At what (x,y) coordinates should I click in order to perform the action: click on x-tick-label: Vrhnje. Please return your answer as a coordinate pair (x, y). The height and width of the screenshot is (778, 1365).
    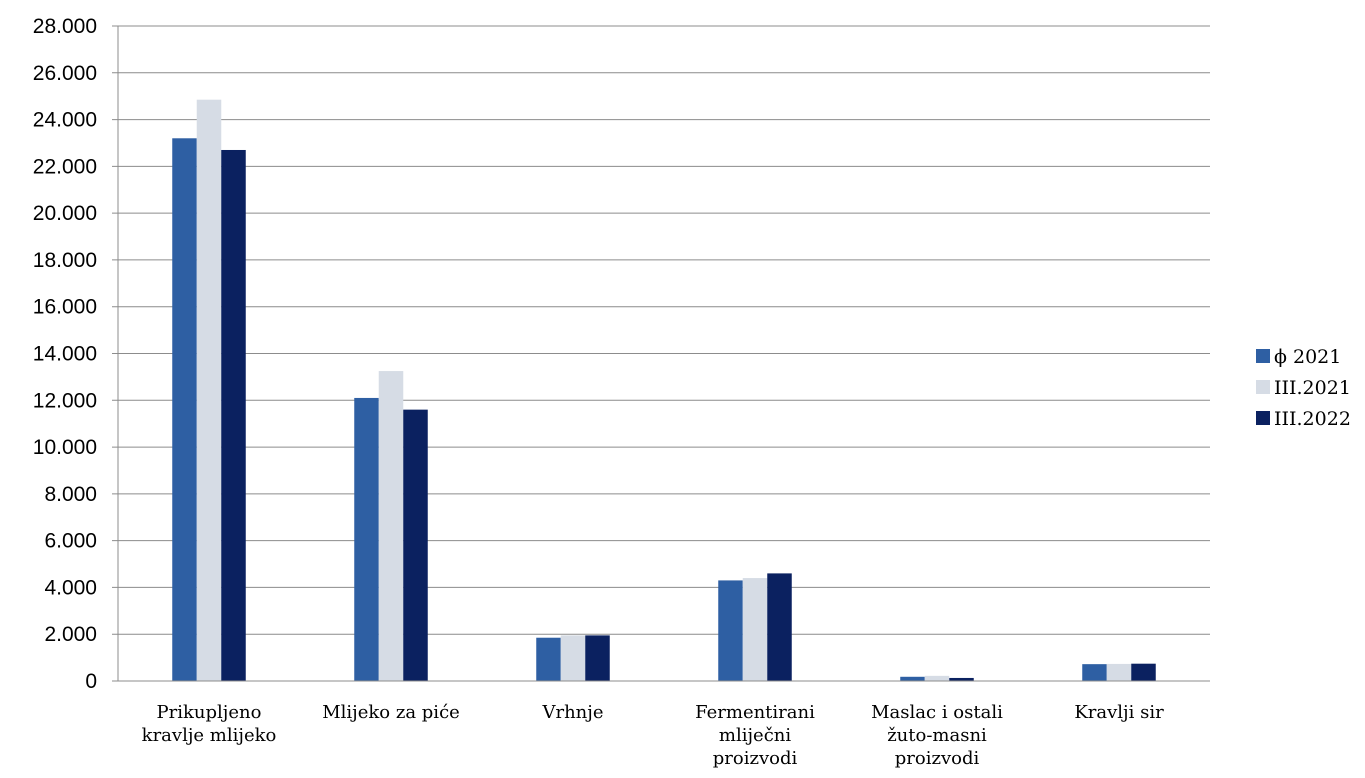
    Looking at the image, I should click on (572, 712).